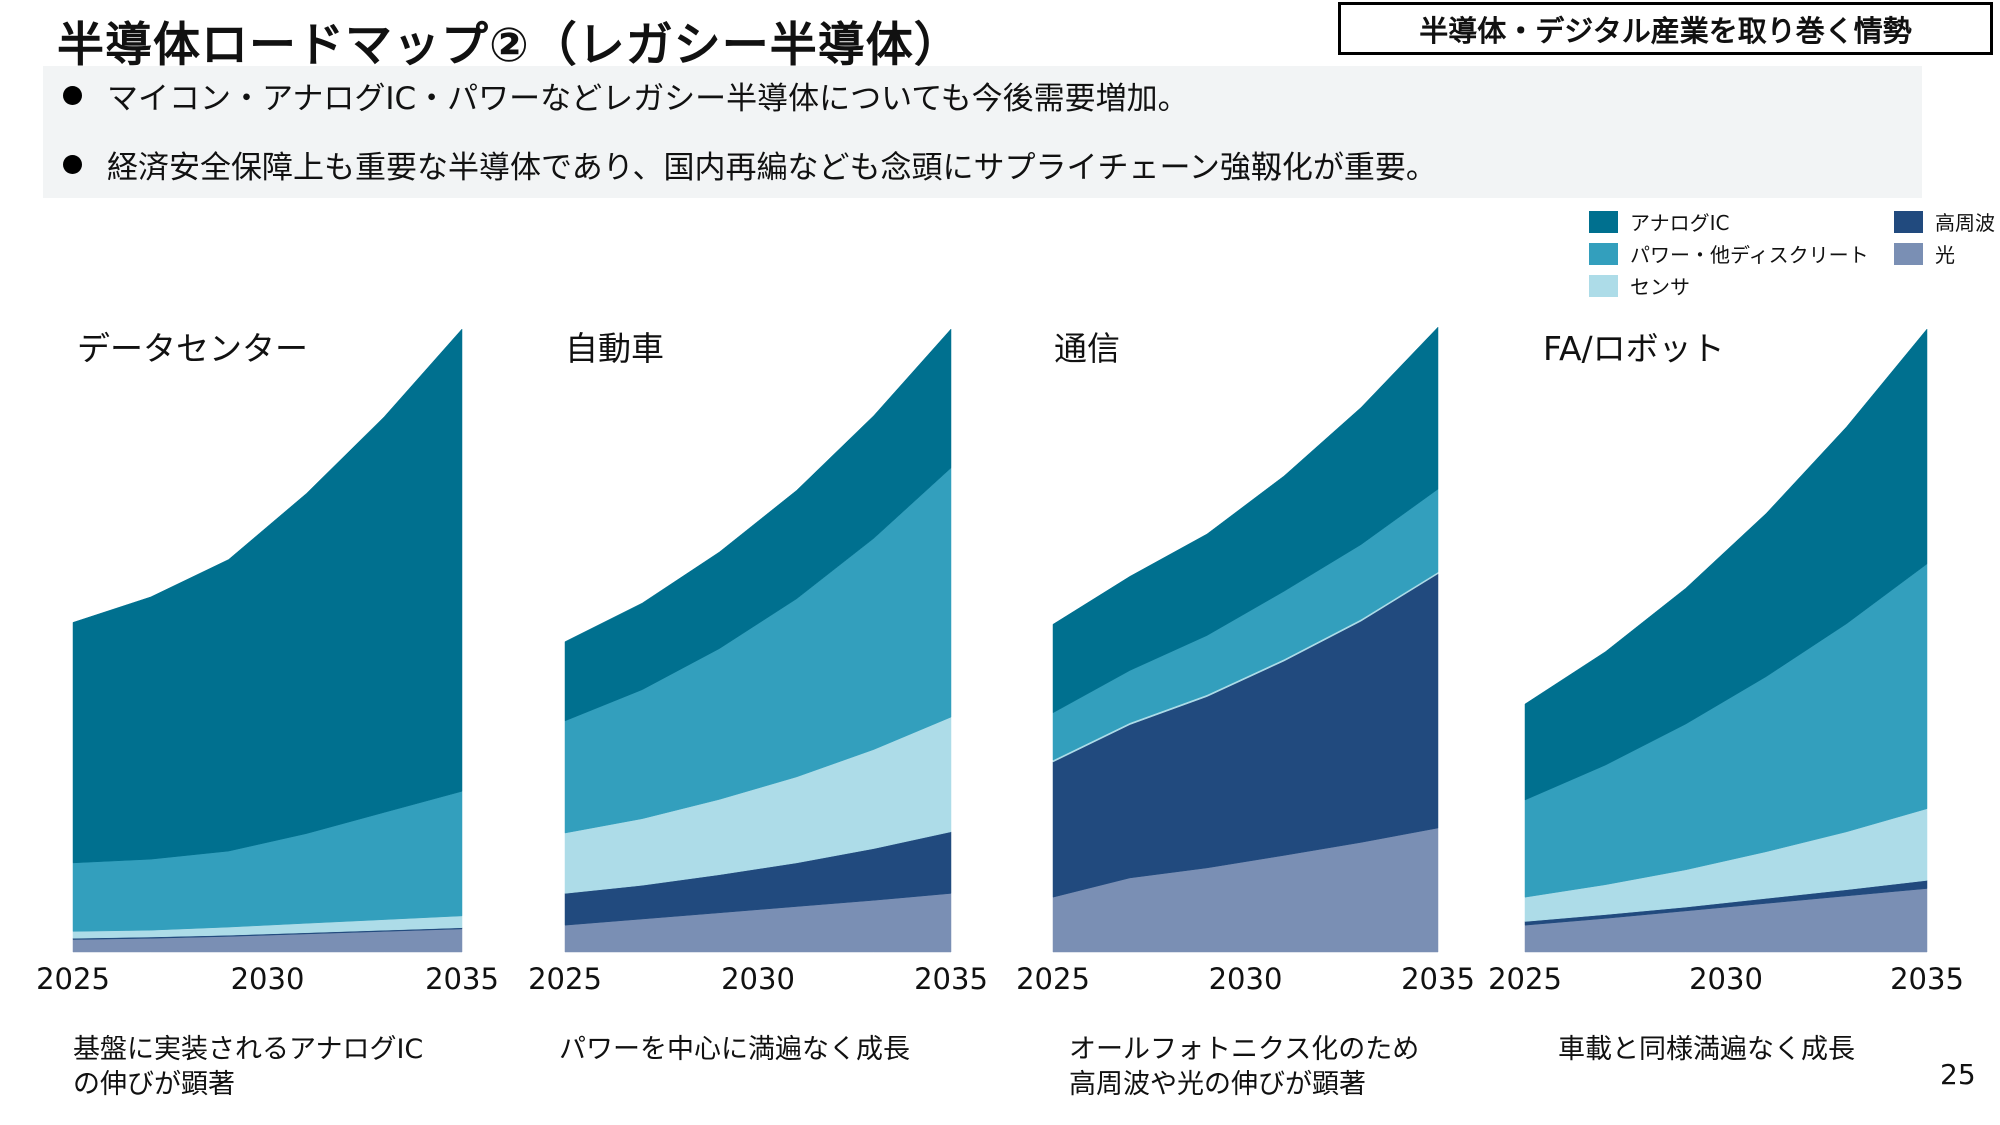  I want to click on page-number: 25, so click(1958, 1074).